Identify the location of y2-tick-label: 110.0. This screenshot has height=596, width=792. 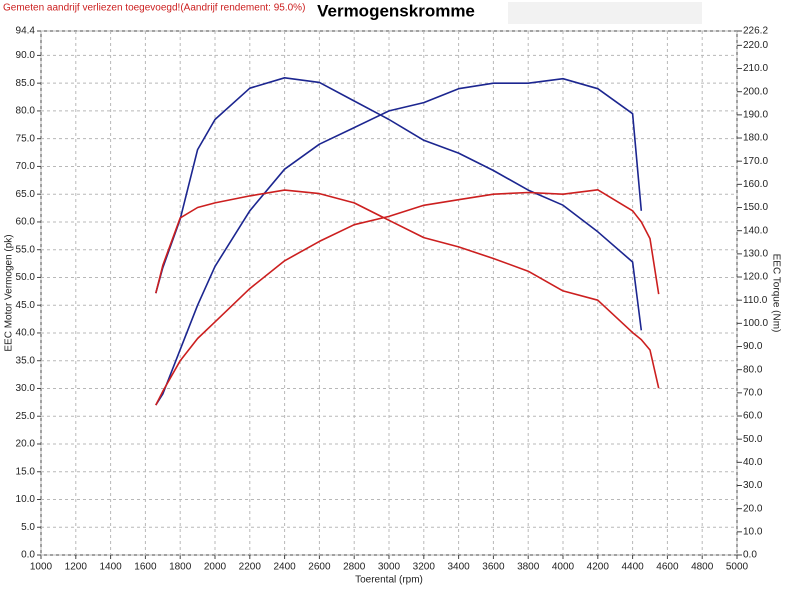
(755, 300).